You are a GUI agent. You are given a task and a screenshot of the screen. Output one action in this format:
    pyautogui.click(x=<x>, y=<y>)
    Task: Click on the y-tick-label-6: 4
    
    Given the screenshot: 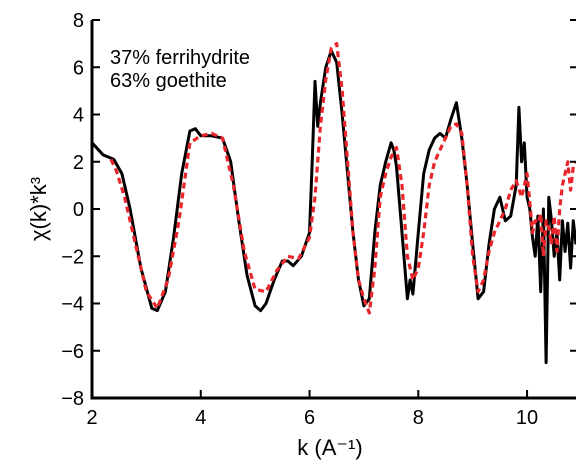 What is the action you would take?
    pyautogui.click(x=78, y=116)
    